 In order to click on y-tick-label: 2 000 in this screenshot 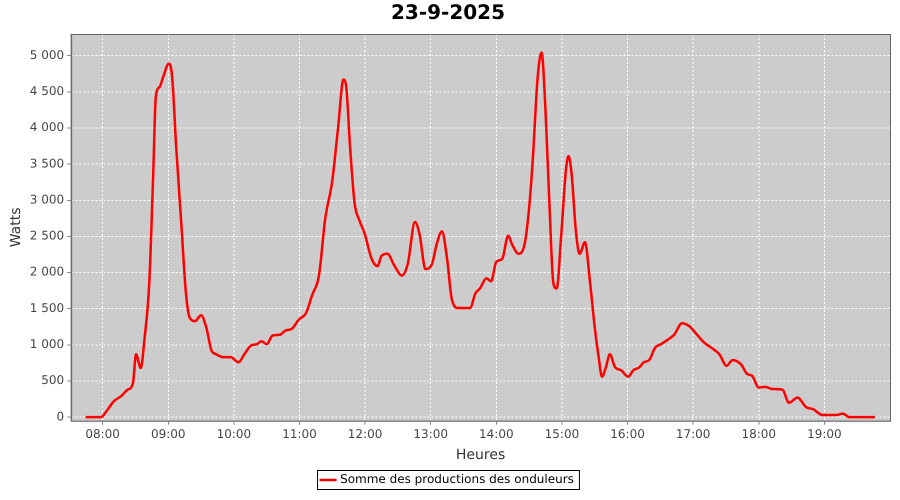, I will do `click(47, 271)`.